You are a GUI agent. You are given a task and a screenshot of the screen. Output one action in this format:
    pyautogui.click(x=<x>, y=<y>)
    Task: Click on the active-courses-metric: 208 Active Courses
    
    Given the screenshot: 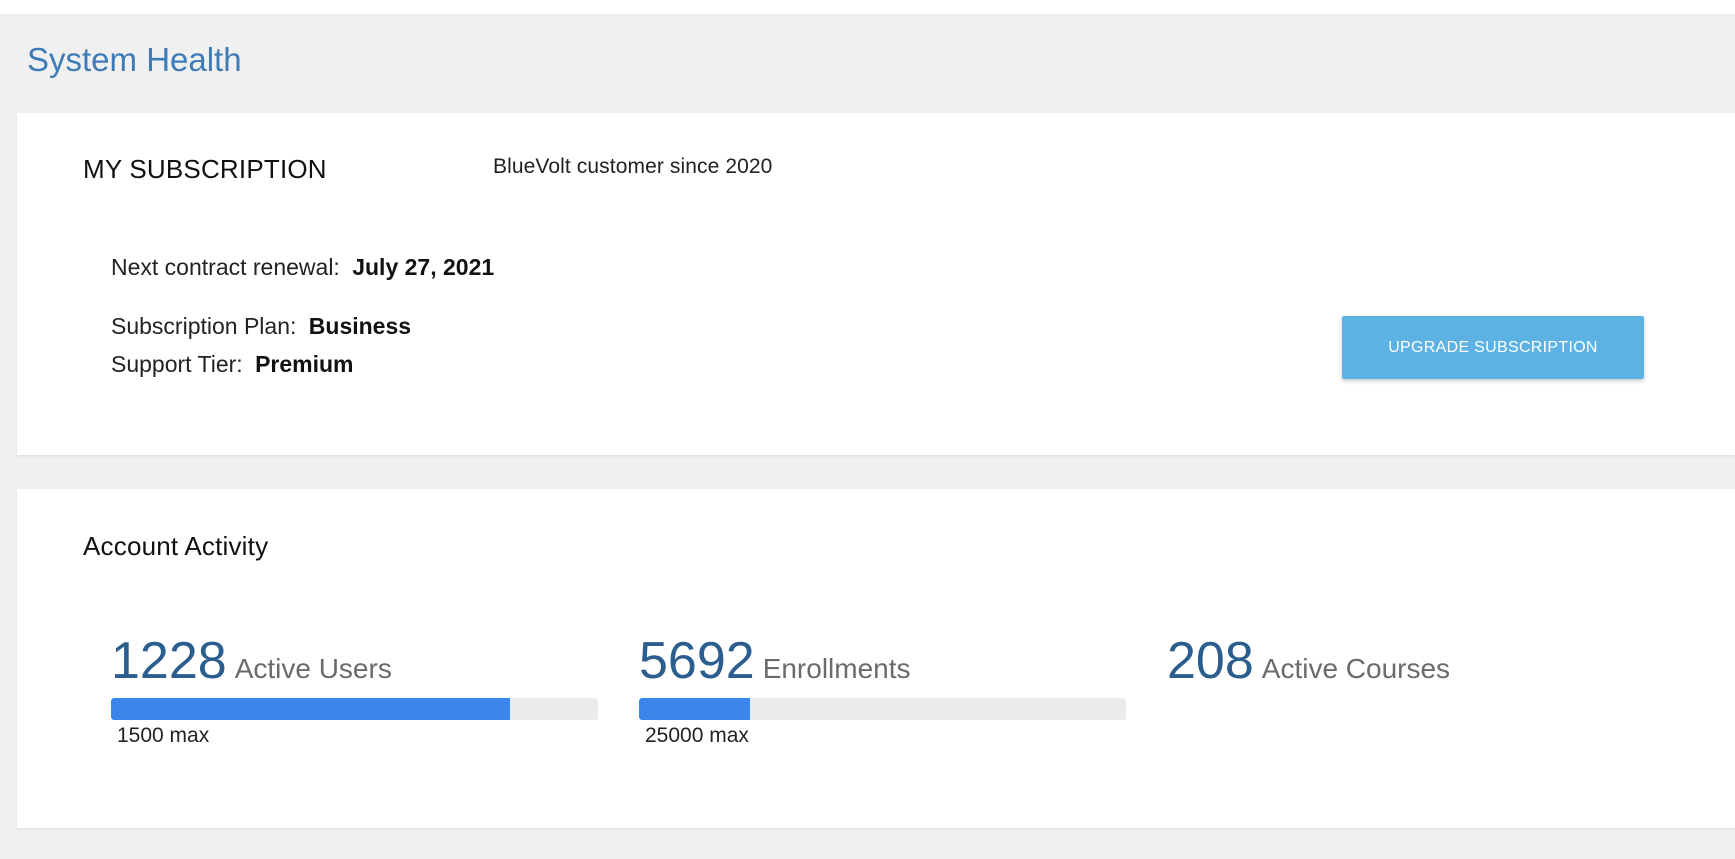 What is the action you would take?
    pyautogui.click(x=1308, y=661)
    